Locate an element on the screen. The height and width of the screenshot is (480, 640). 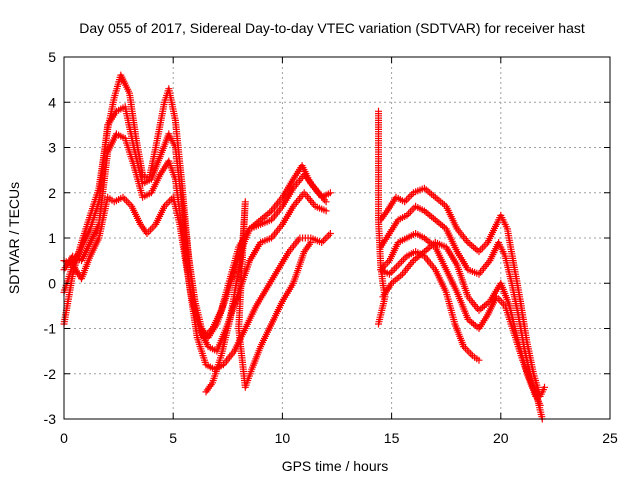
x-axis-label: GPS time / hours is located at coordinates (335, 466).